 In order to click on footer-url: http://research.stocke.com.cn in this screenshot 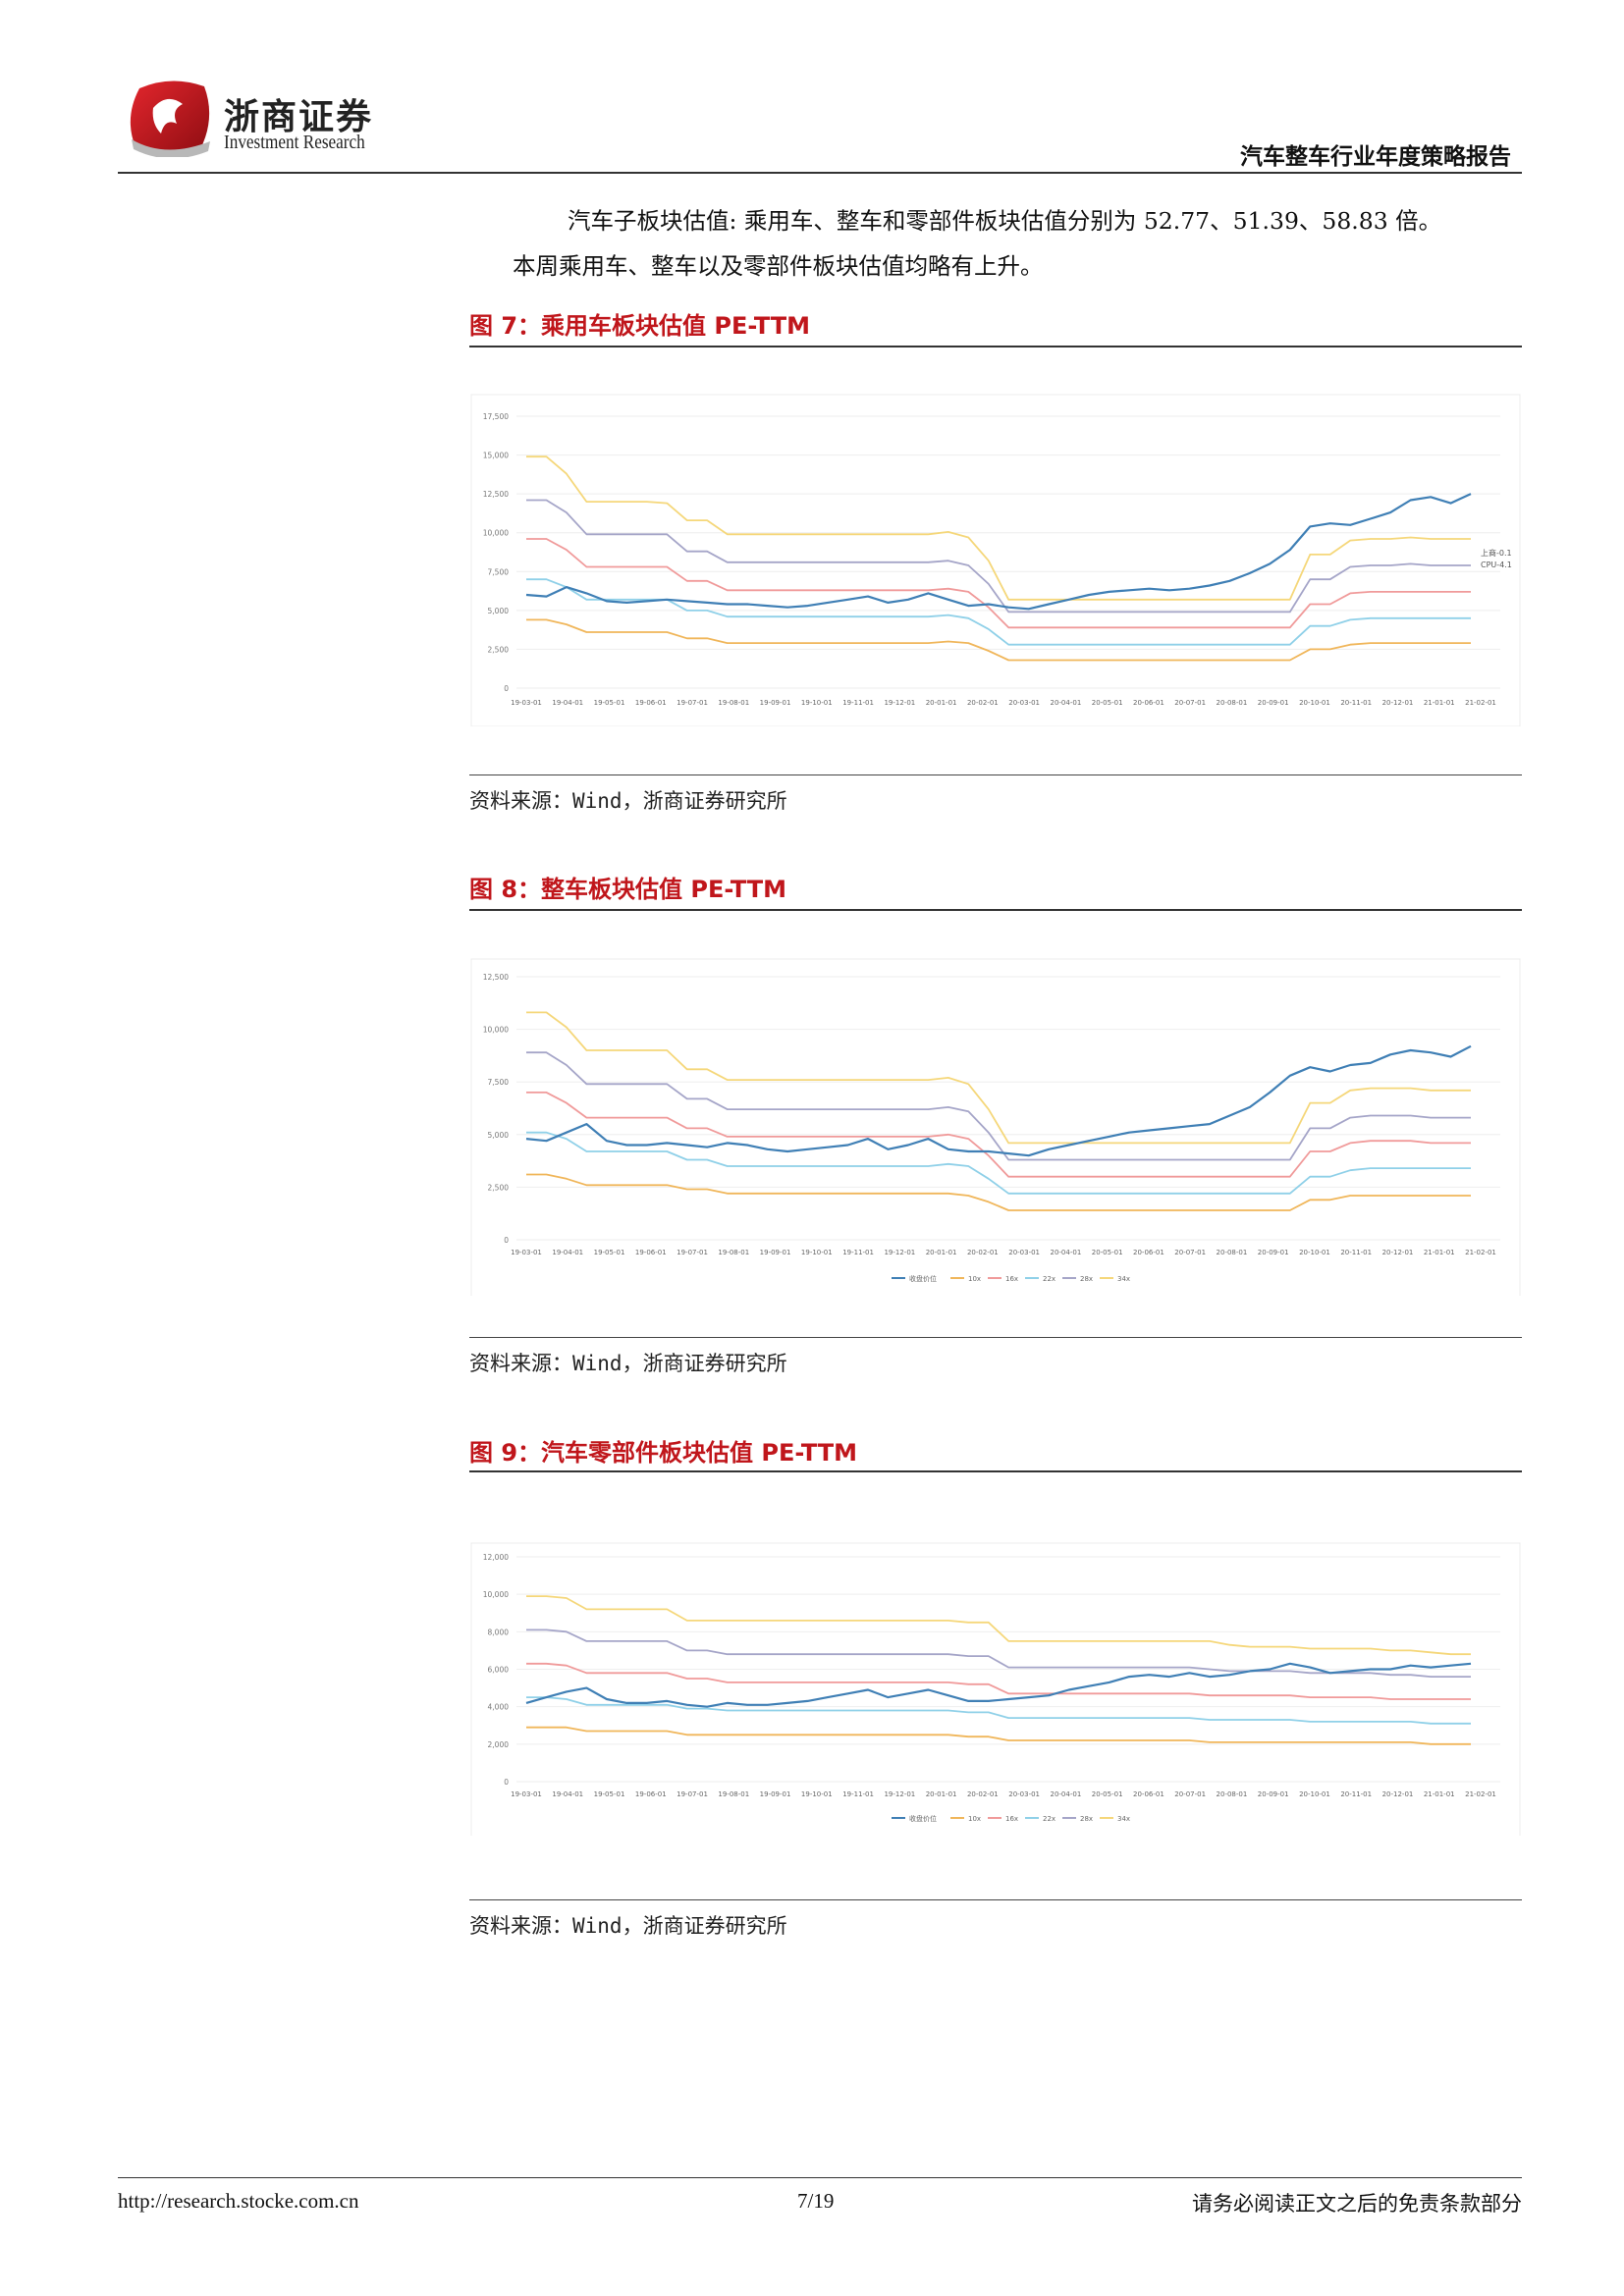, I will do `click(238, 2201)`.